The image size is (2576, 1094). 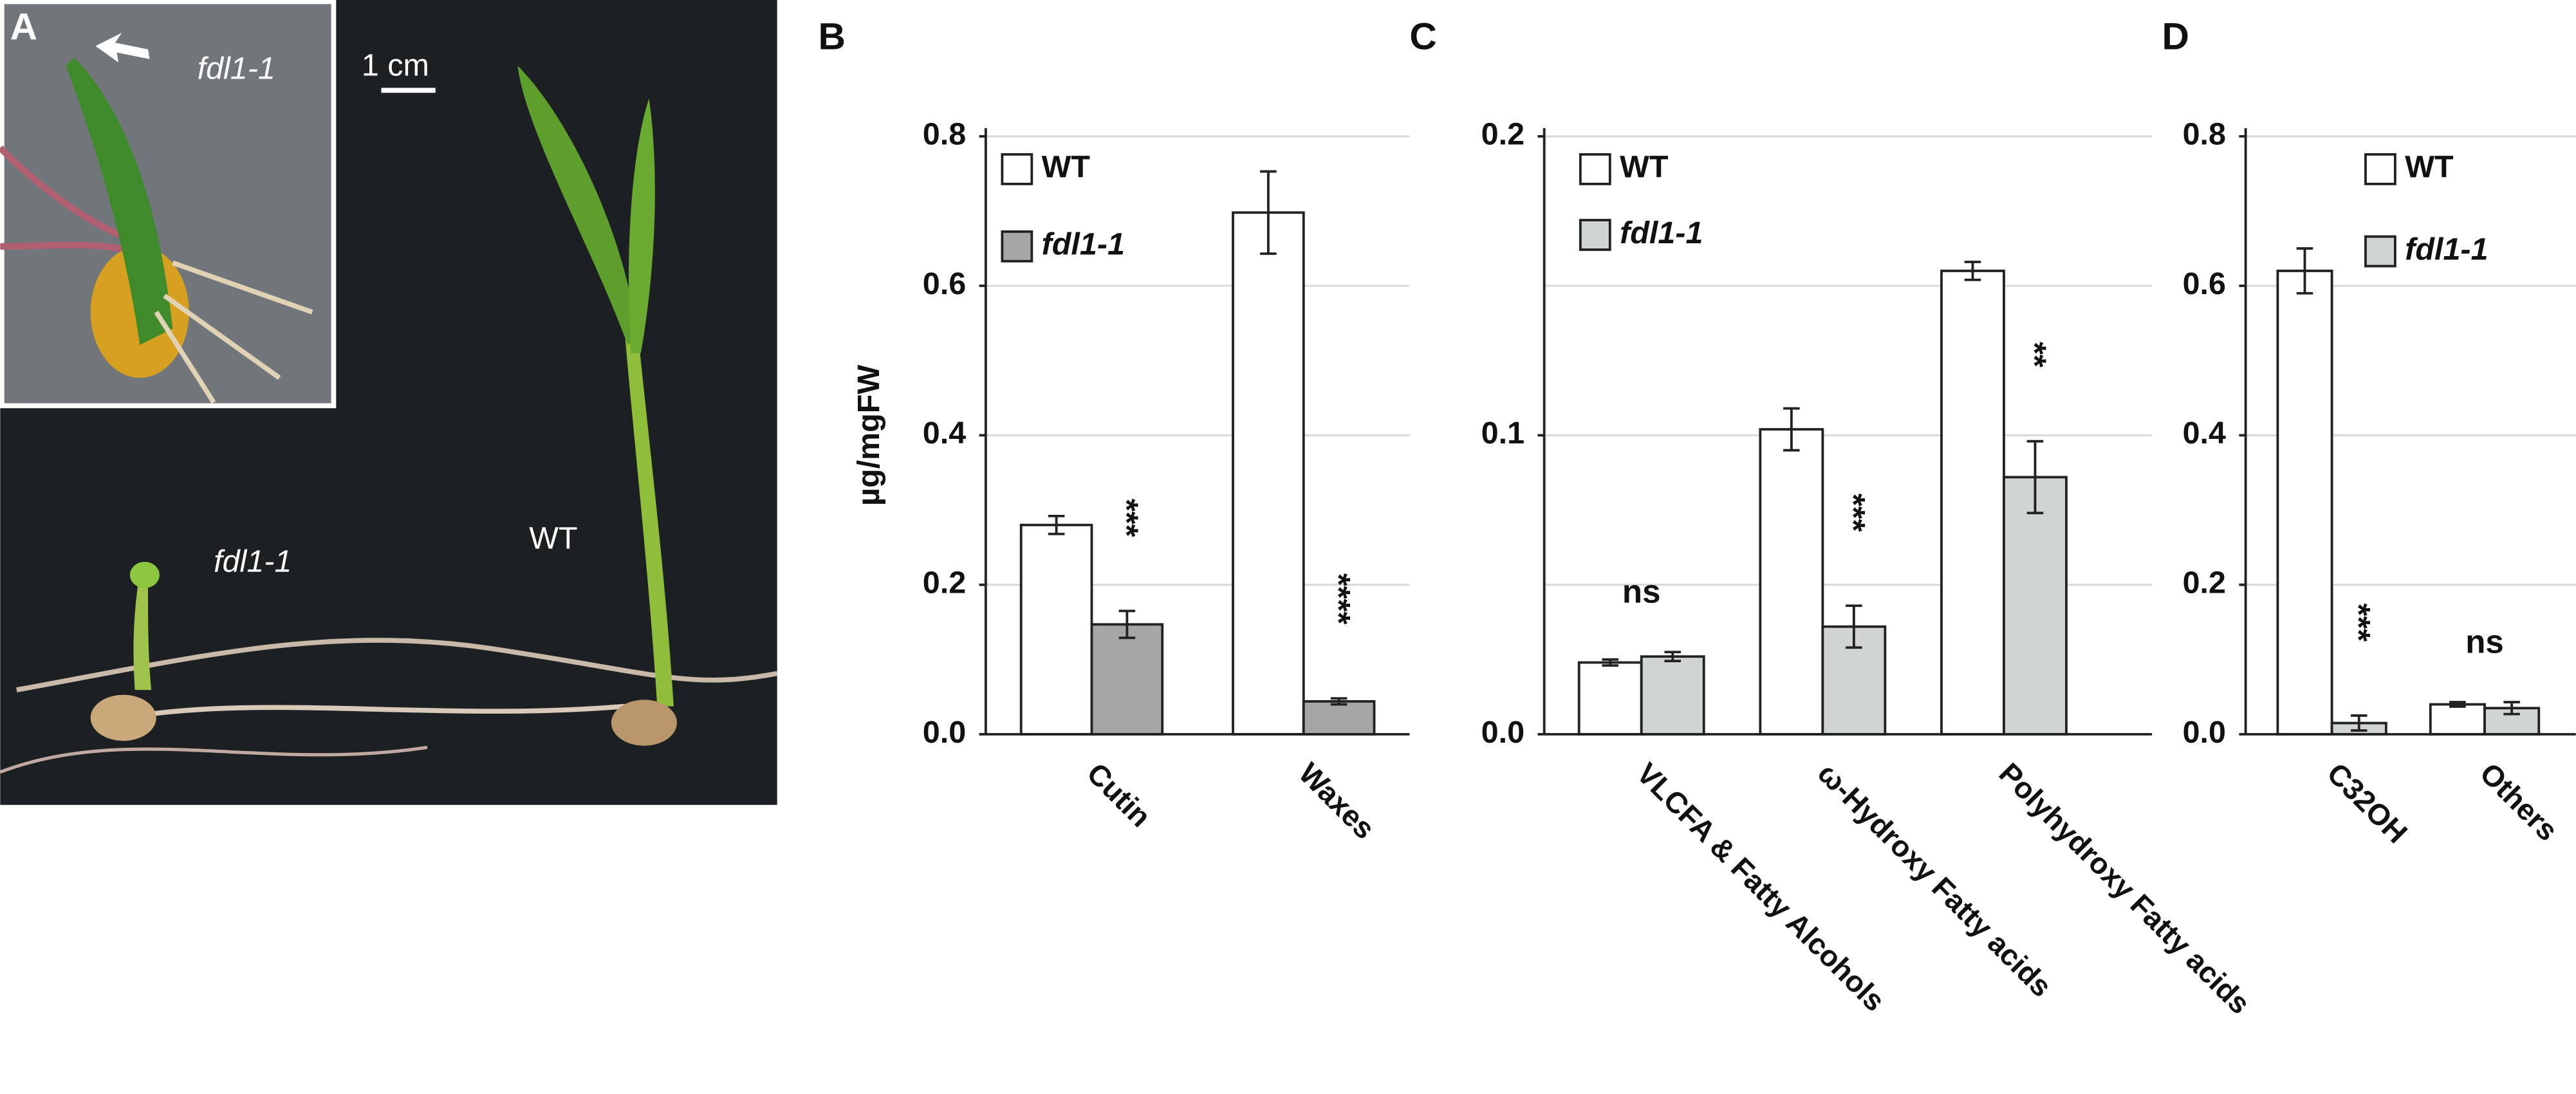 I want to click on arrow, so click(x=122, y=47).